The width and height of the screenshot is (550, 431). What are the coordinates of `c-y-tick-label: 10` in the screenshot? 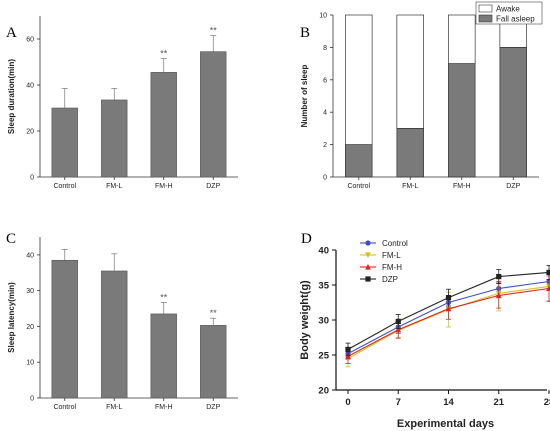 It's located at (30, 363).